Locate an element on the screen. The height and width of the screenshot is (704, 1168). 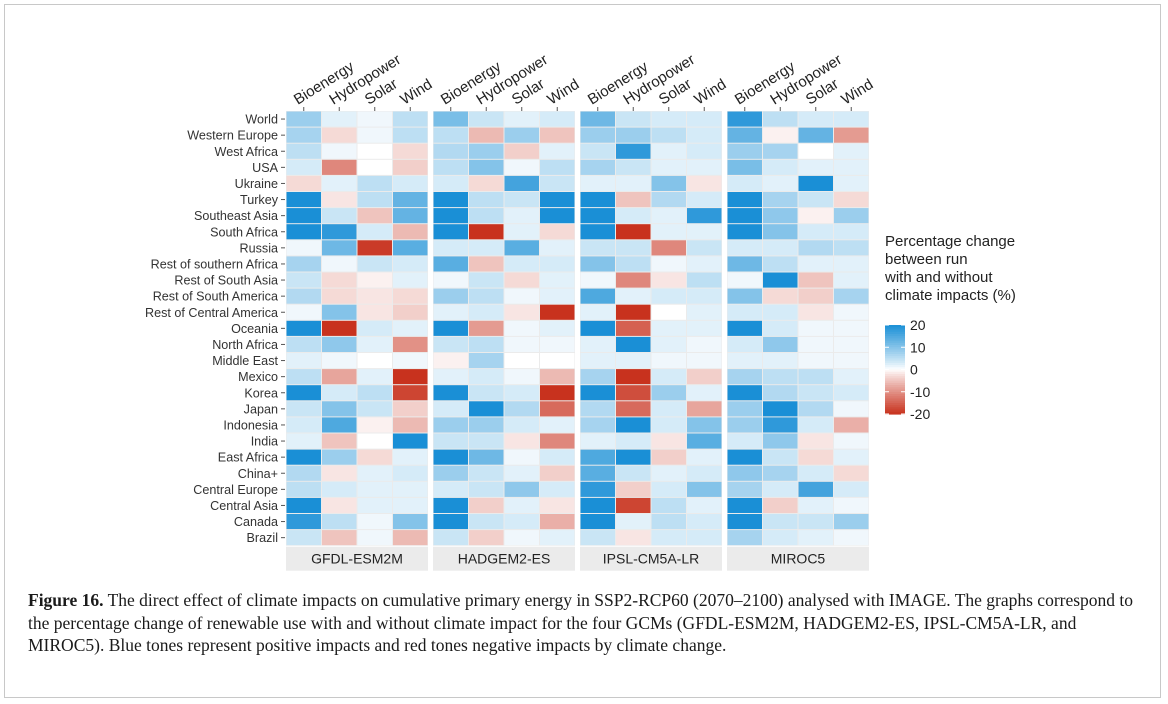
legend-tick-label: 10 is located at coordinates (918, 347).